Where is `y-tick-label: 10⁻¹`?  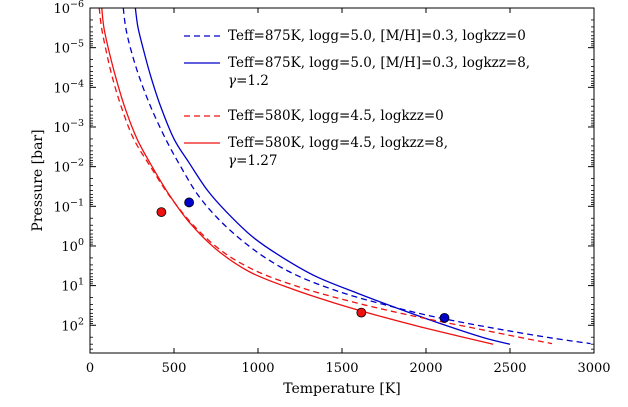
y-tick-label: 10⁻¹ is located at coordinates (68, 206).